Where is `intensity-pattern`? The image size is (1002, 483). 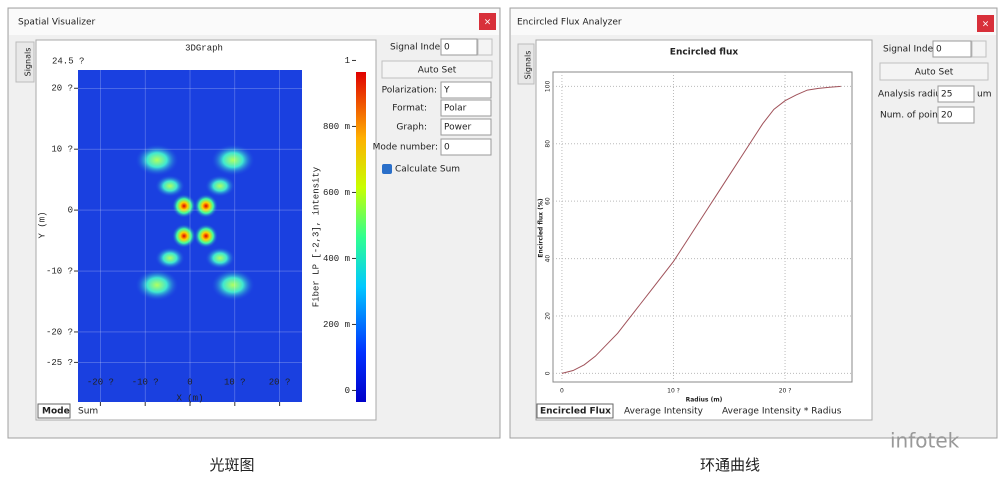
intensity-pattern is located at coordinates (195, 222).